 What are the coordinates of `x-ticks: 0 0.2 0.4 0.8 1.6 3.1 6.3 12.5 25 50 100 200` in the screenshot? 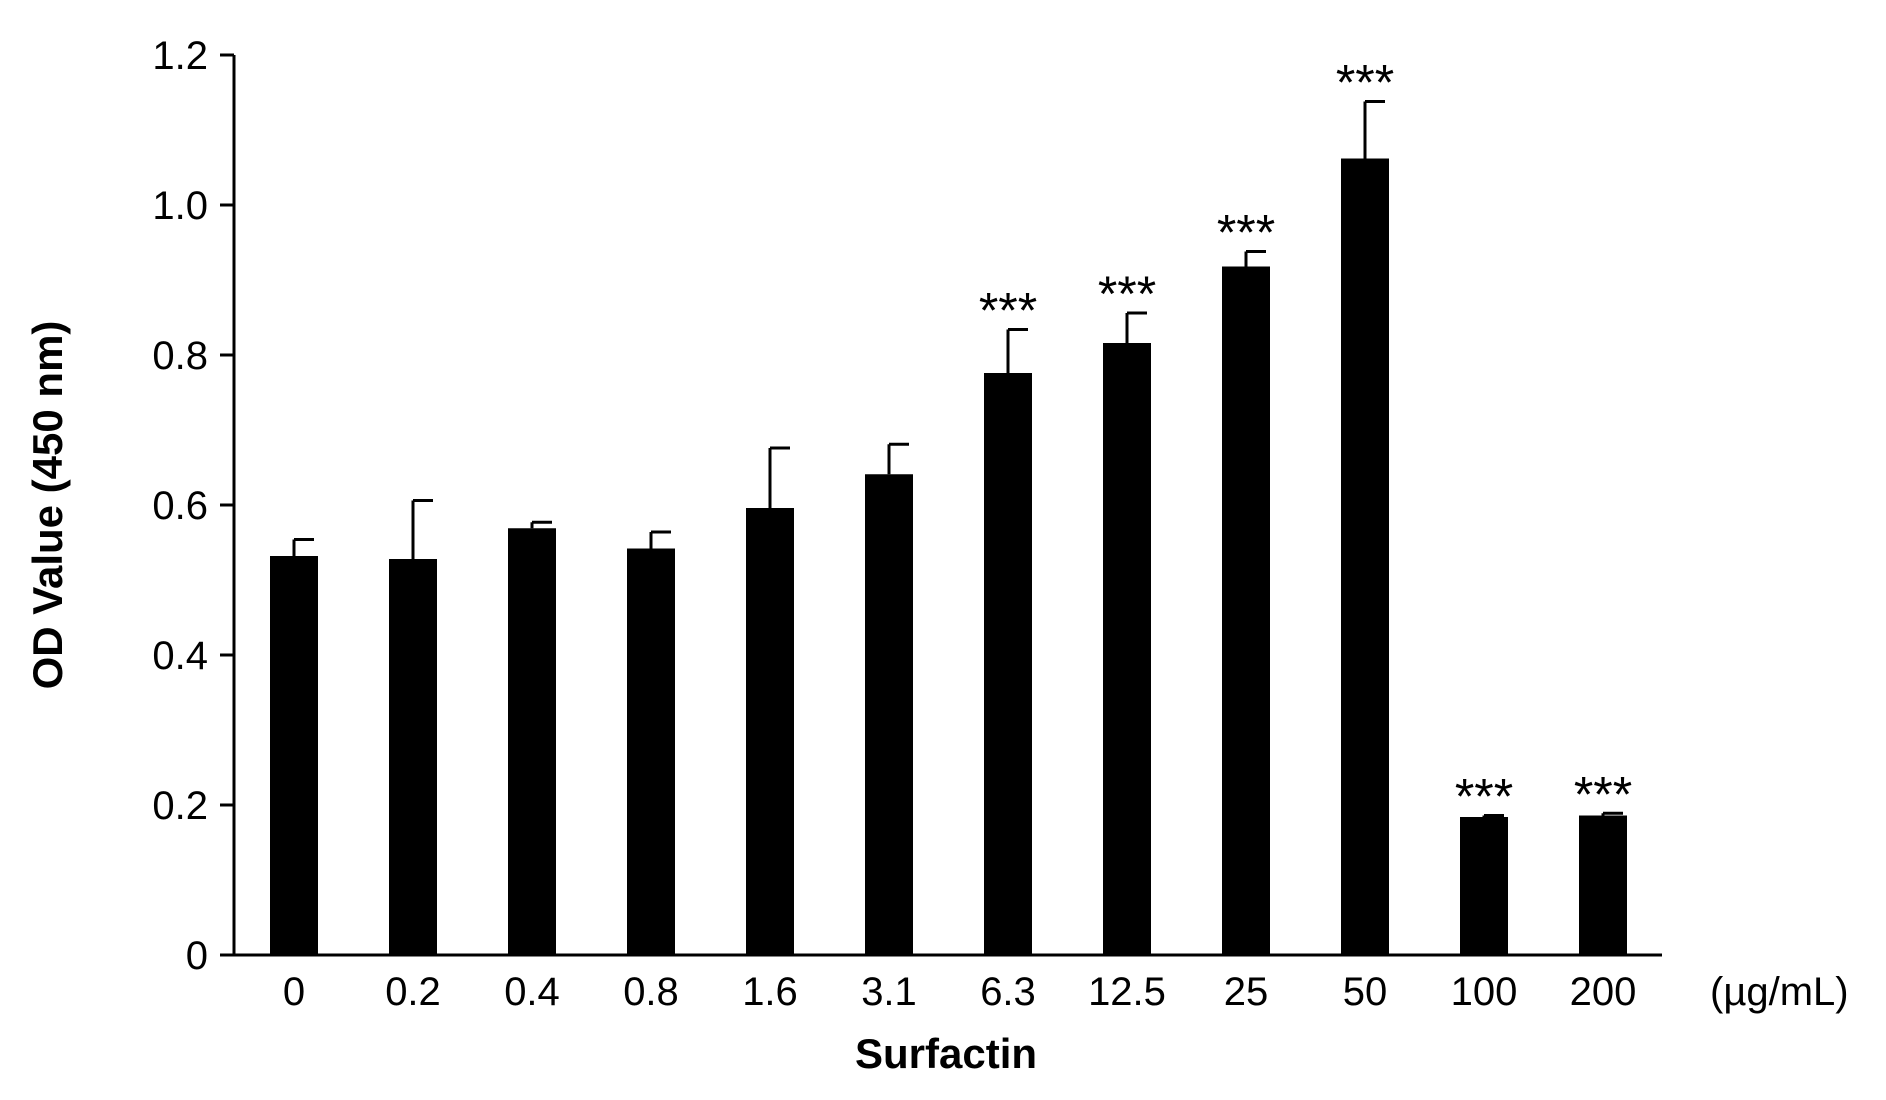 It's located at (960, 992).